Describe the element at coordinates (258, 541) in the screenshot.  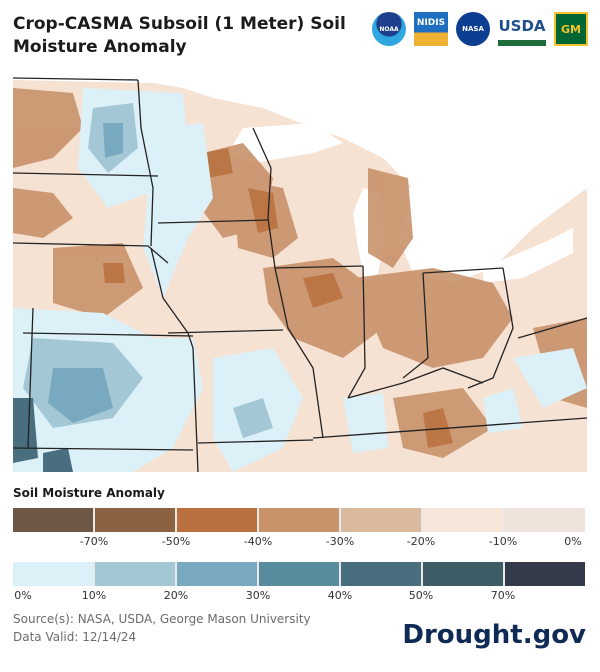
I see `dry-tick: -40%` at that location.